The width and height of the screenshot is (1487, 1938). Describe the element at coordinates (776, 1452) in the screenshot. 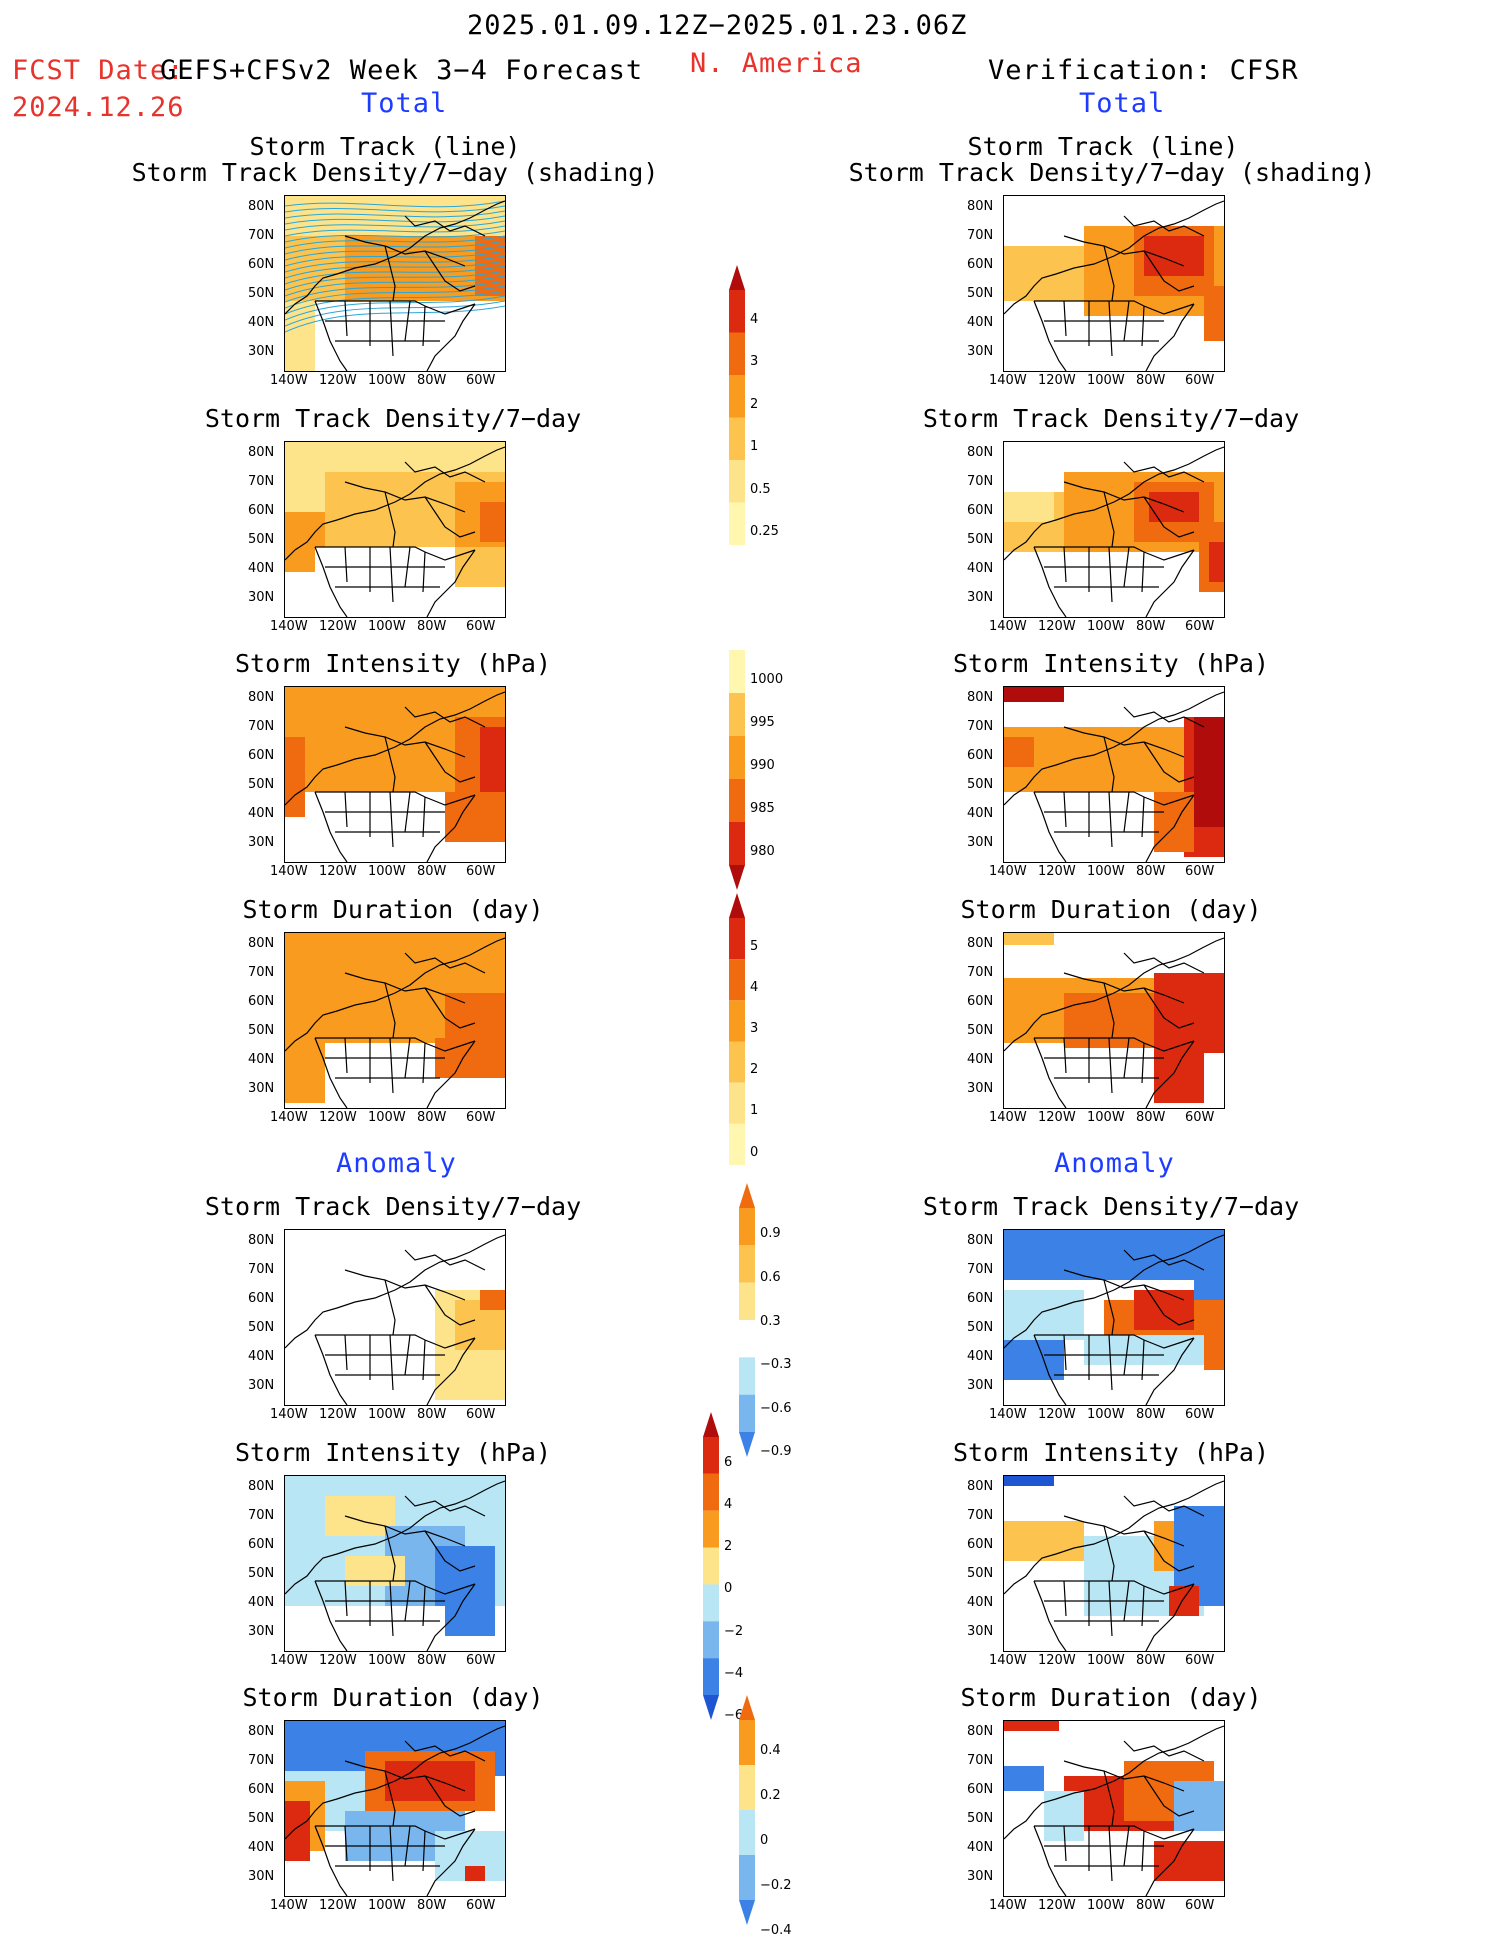

I see `colorbar-tick-label: −0.9` at that location.